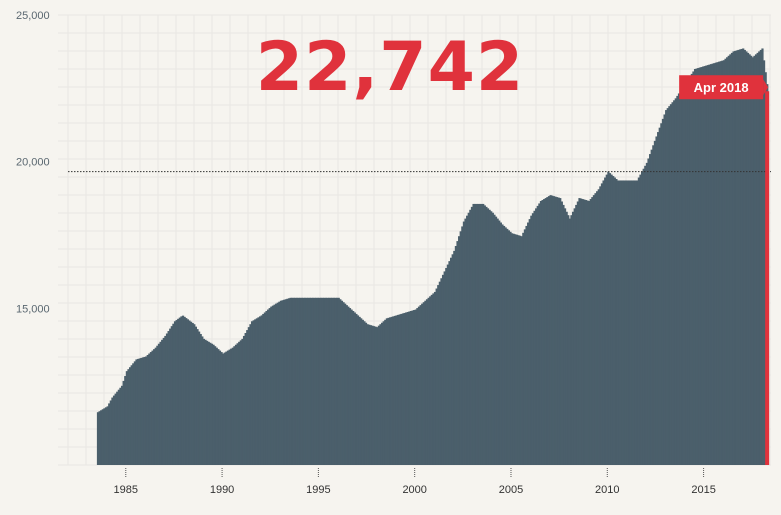 The image size is (781, 515). I want to click on x-tick-label: 2000, so click(414, 490).